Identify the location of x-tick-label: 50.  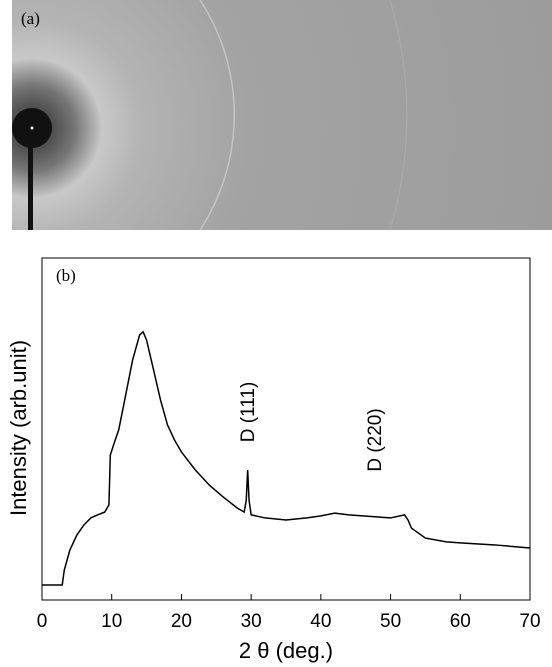
(390, 621).